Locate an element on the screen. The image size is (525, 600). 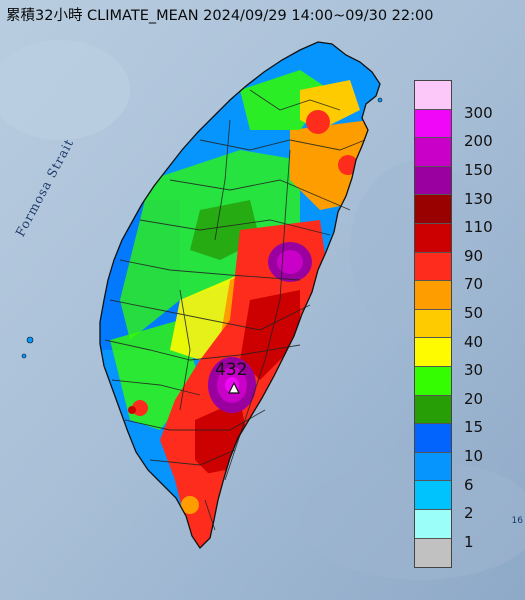
legend-label: 30 is located at coordinates (474, 370).